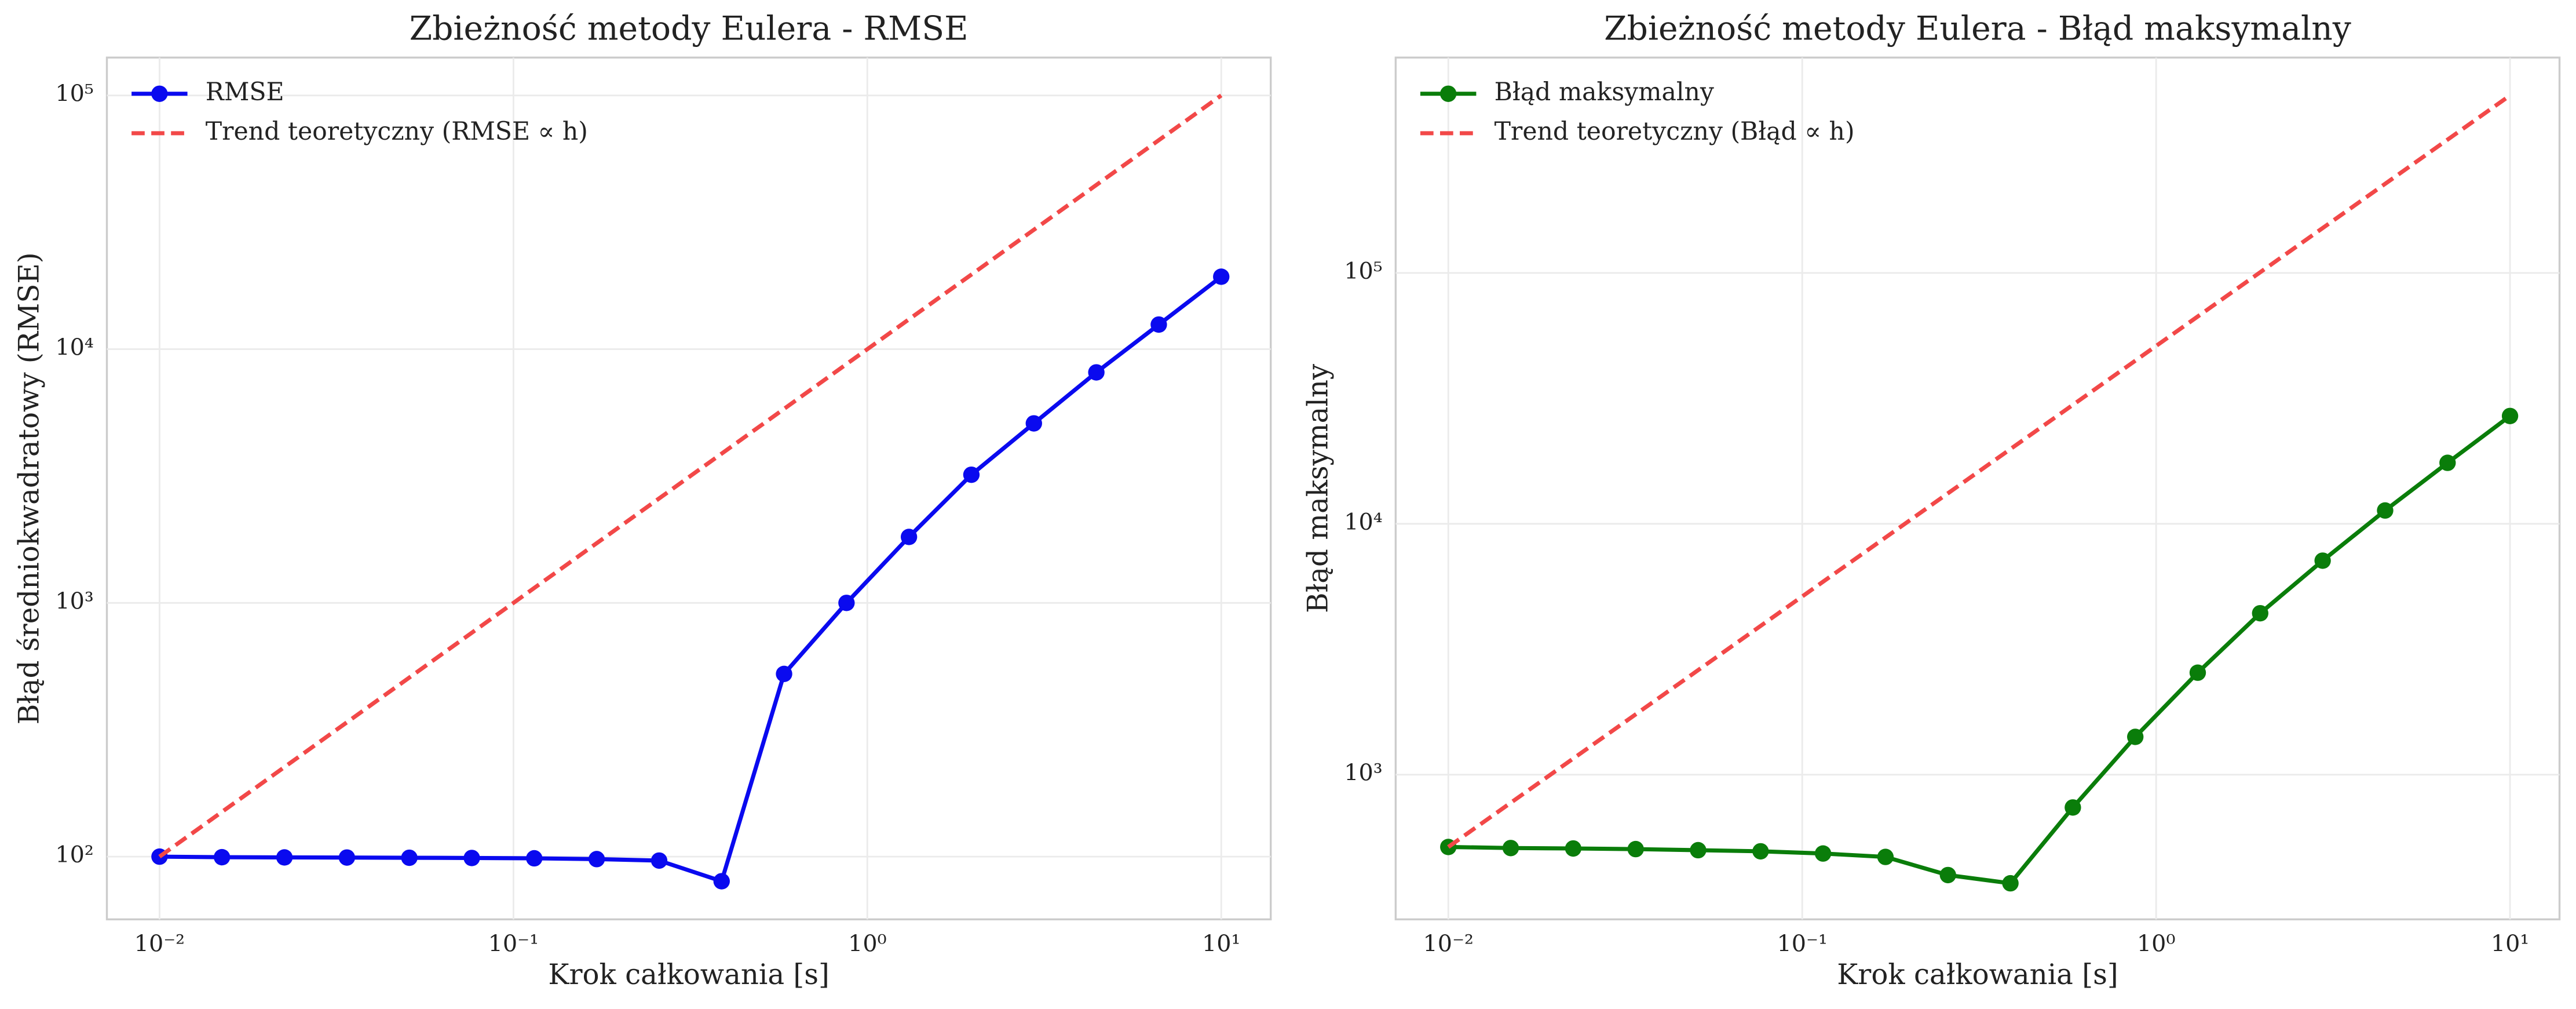  What do you see at coordinates (397, 131) in the screenshot?
I see `legend-label: Trend teoretyczny (RMSE ∝ h)` at bounding box center [397, 131].